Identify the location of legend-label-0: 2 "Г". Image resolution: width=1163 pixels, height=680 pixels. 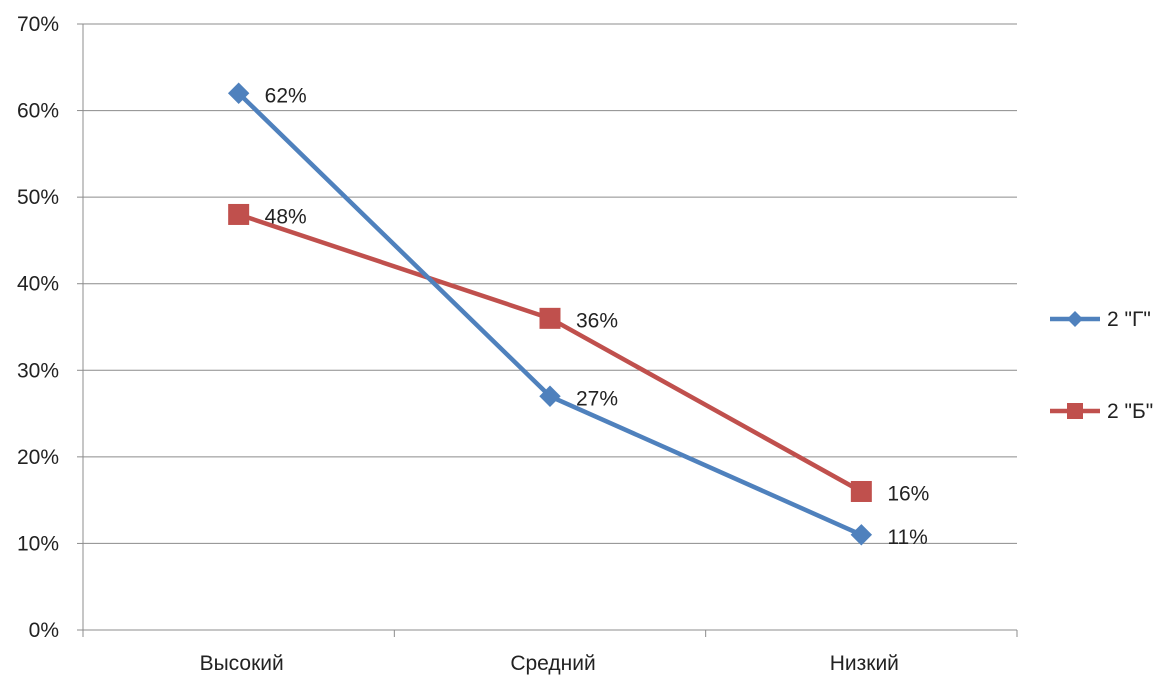
(1129, 319).